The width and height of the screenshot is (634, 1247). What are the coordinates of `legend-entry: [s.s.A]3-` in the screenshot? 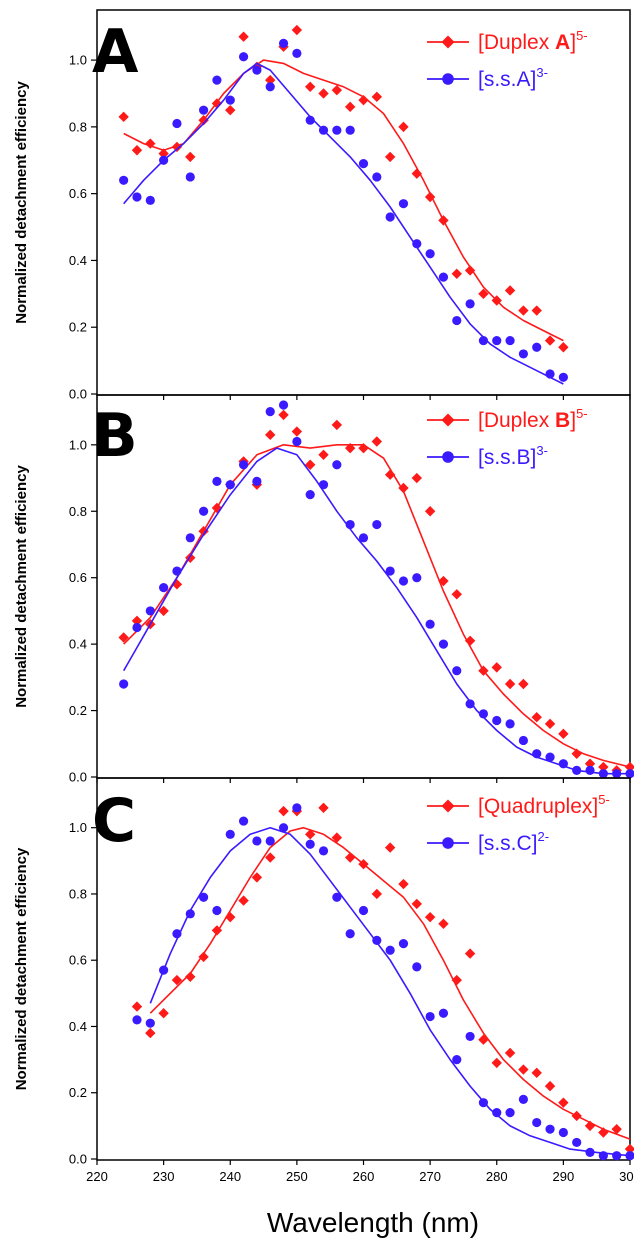 It's located at (487, 78).